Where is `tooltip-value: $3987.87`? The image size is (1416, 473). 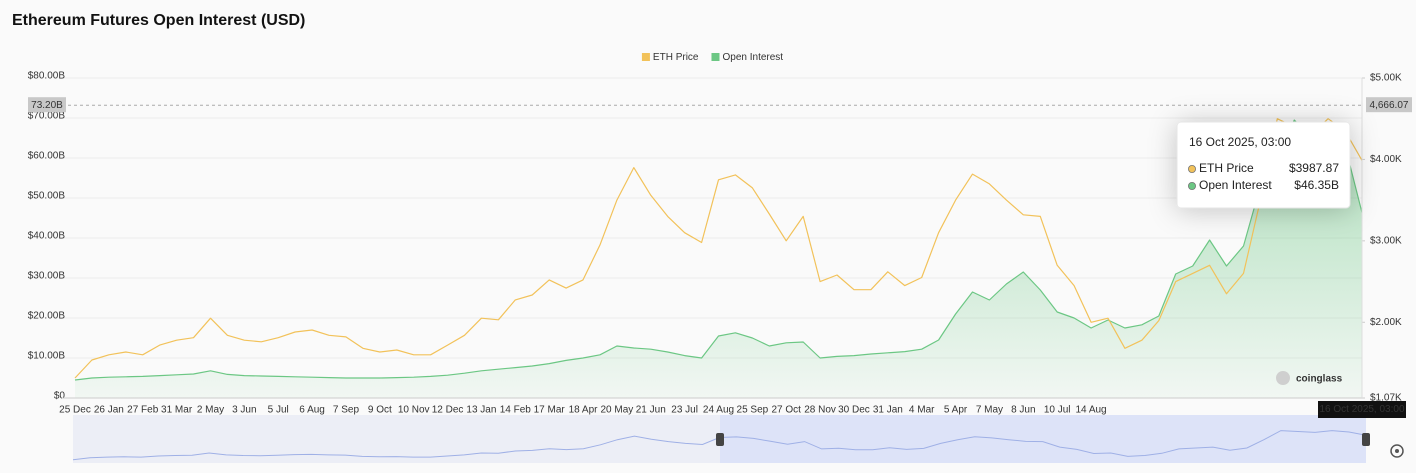 tooltip-value: $3987.87 is located at coordinates (1314, 168).